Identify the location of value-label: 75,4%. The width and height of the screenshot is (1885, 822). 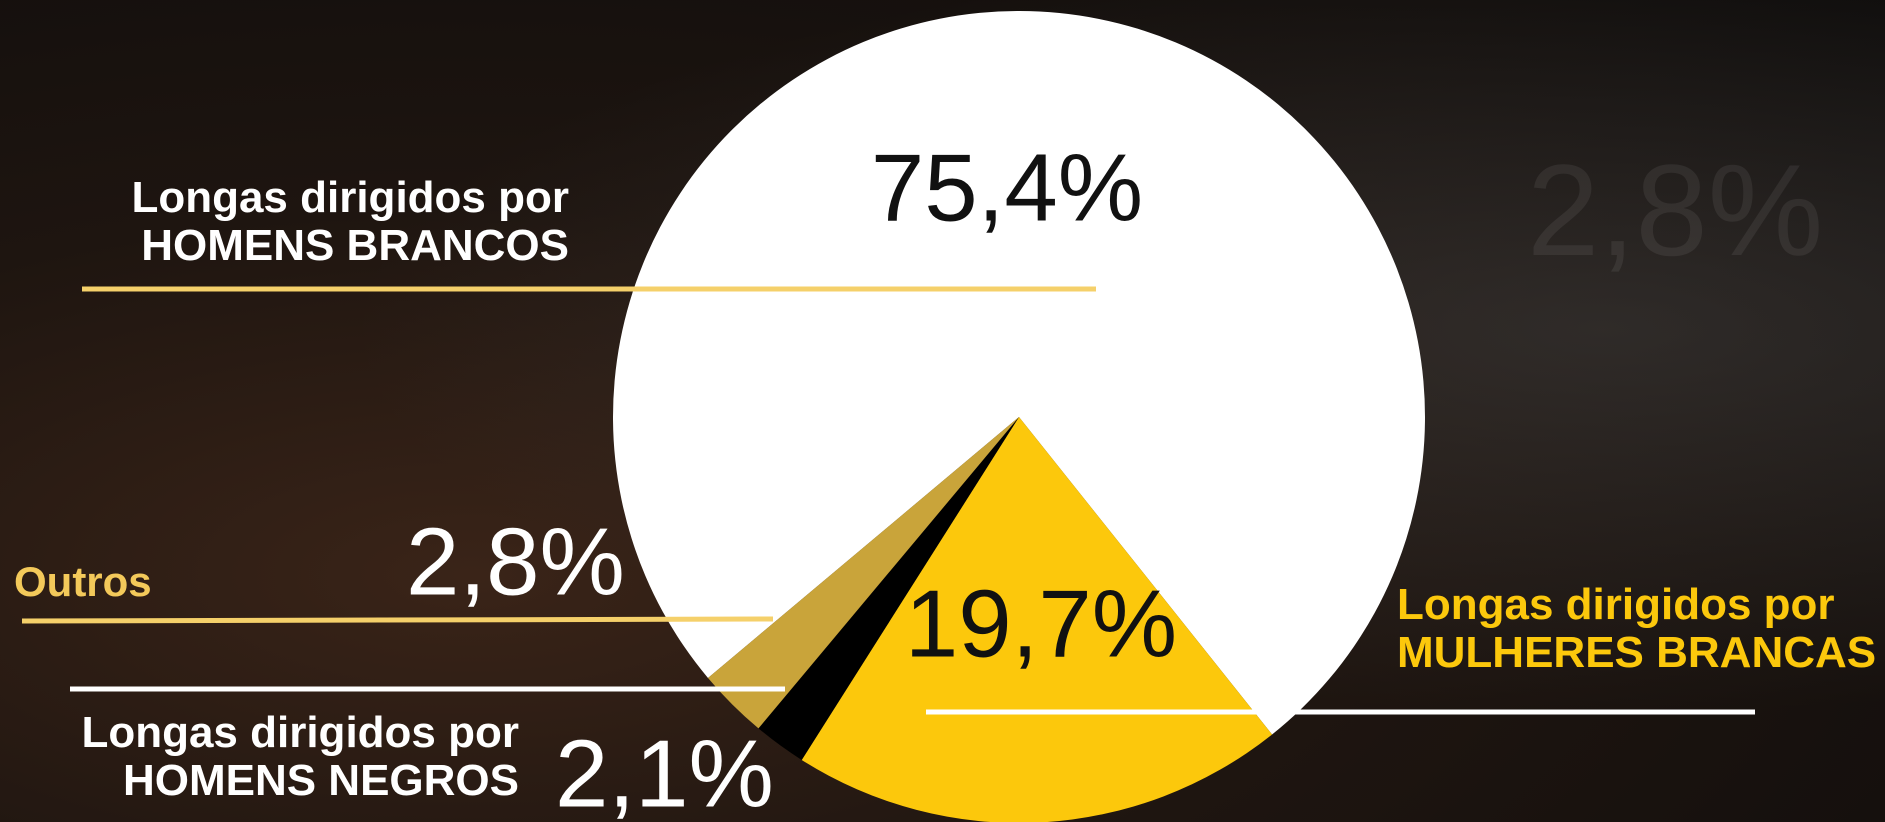
(1007, 187).